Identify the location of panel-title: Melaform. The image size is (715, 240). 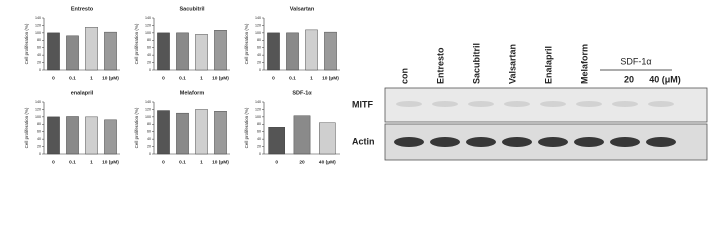
(192, 93).